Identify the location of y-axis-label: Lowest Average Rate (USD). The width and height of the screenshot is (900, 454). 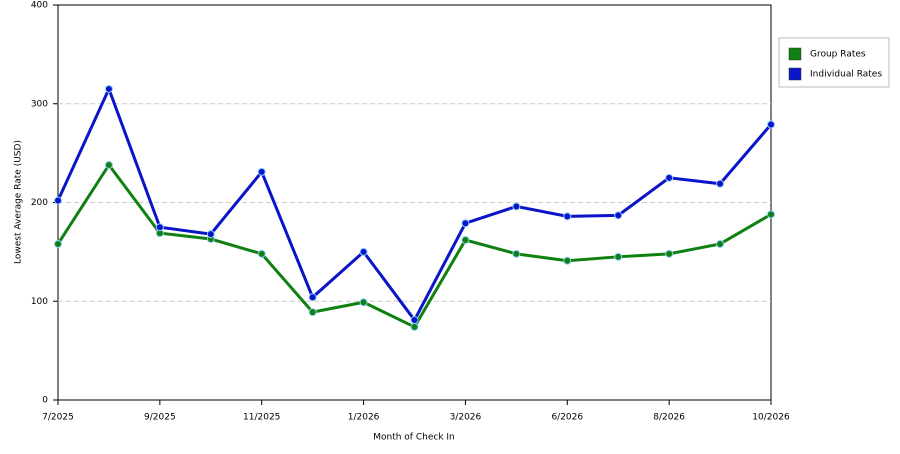
(19, 202).